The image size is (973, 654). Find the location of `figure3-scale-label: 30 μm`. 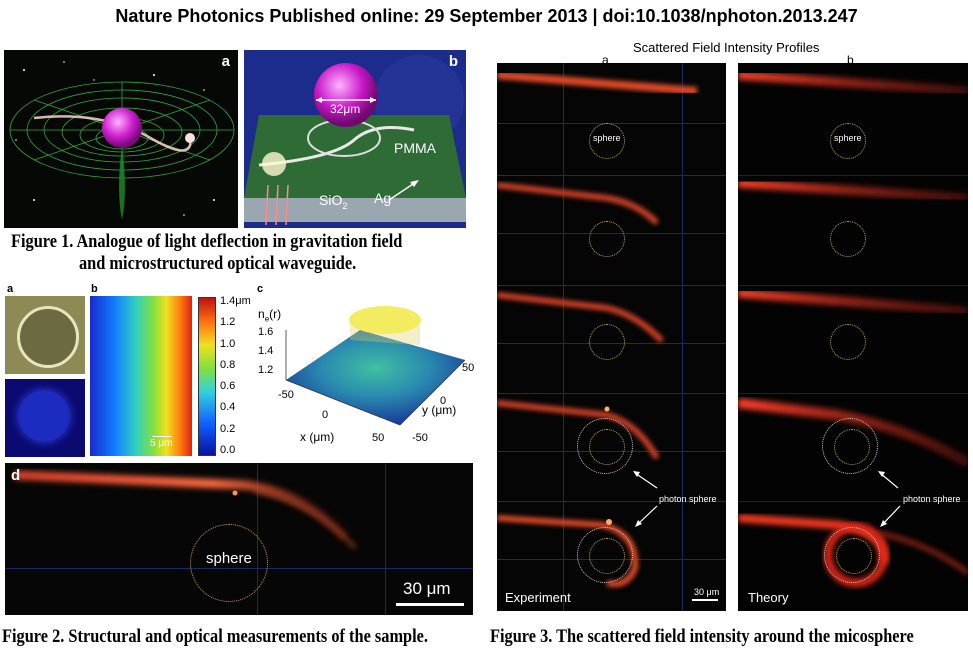

figure3-scale-label: 30 μm is located at coordinates (707, 592).